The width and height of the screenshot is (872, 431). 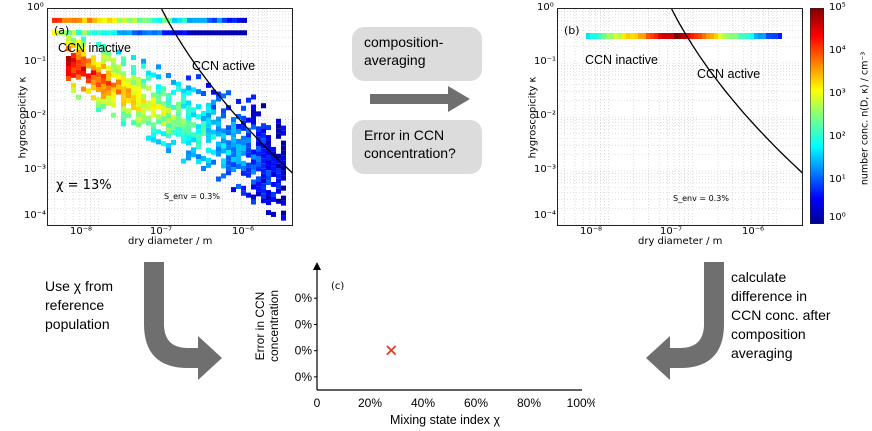 I want to click on composition-averaging-callout: composition-averaging, so click(x=417, y=54).